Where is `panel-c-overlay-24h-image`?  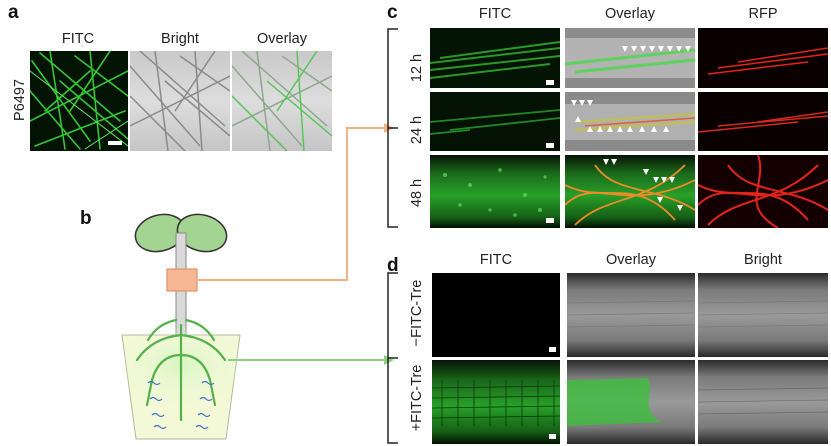
panel-c-overlay-24h-image is located at coordinates (630, 121).